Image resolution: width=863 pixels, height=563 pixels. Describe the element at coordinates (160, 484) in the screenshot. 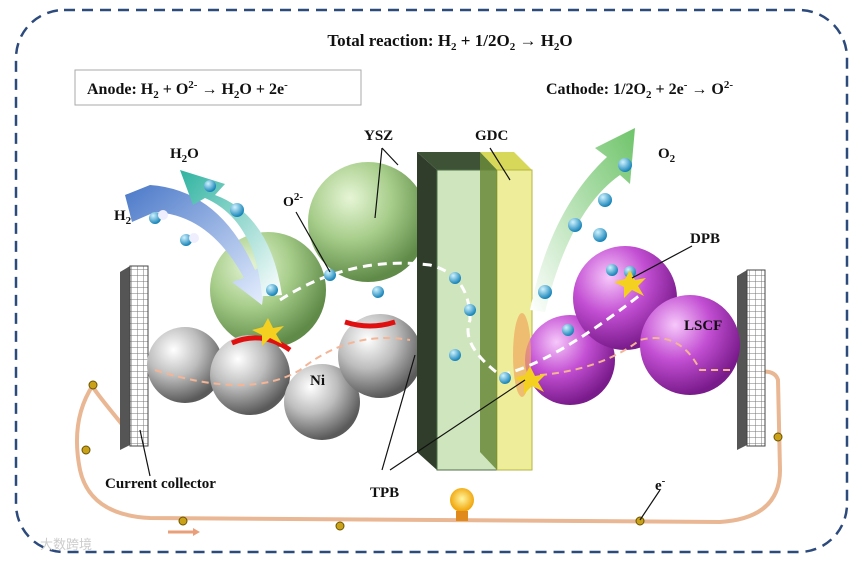

I see `current-collector-label: Current collector` at that location.